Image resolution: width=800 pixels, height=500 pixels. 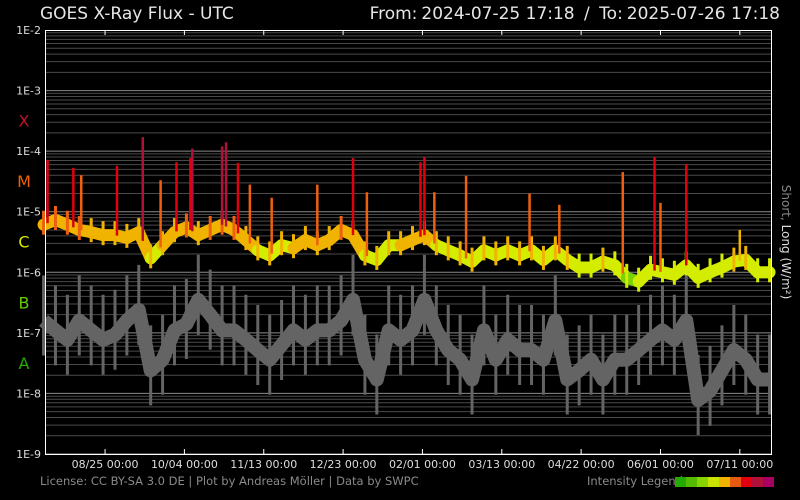 I want to click on x-tick-label: 08/25 00:00, so click(x=105, y=464).